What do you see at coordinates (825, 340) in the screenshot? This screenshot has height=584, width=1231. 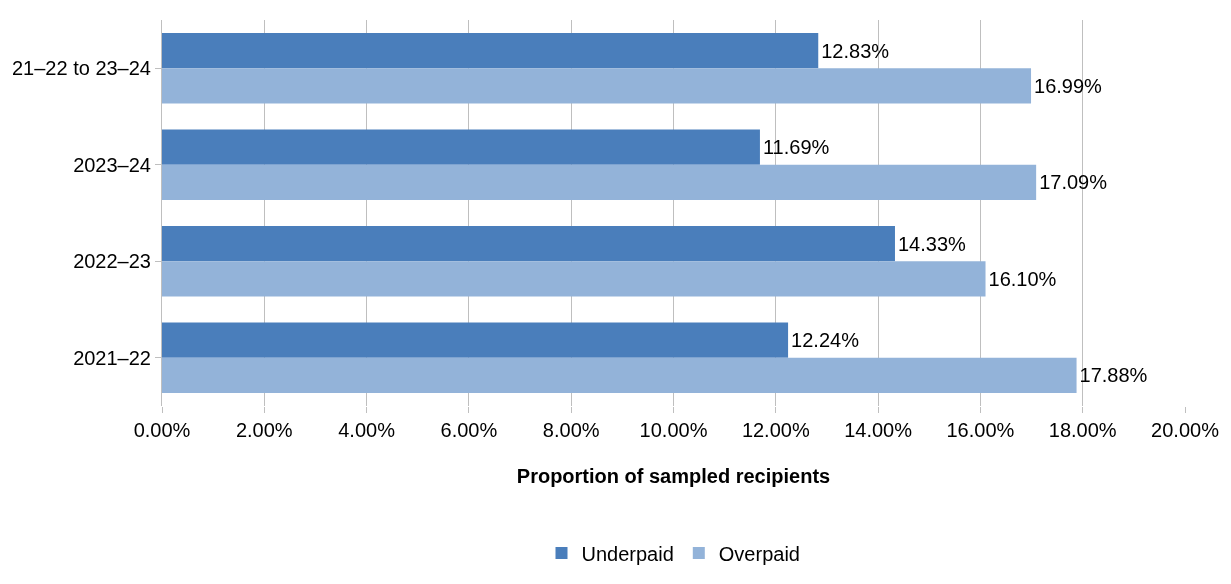 I see `data-label: 12.24%` at bounding box center [825, 340].